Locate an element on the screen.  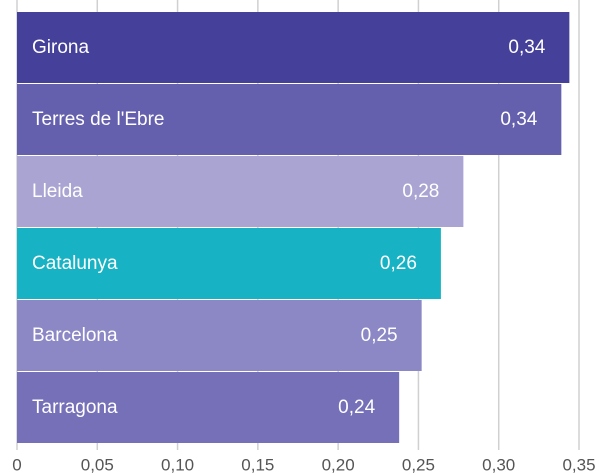
category-label: Girona is located at coordinates (60, 47).